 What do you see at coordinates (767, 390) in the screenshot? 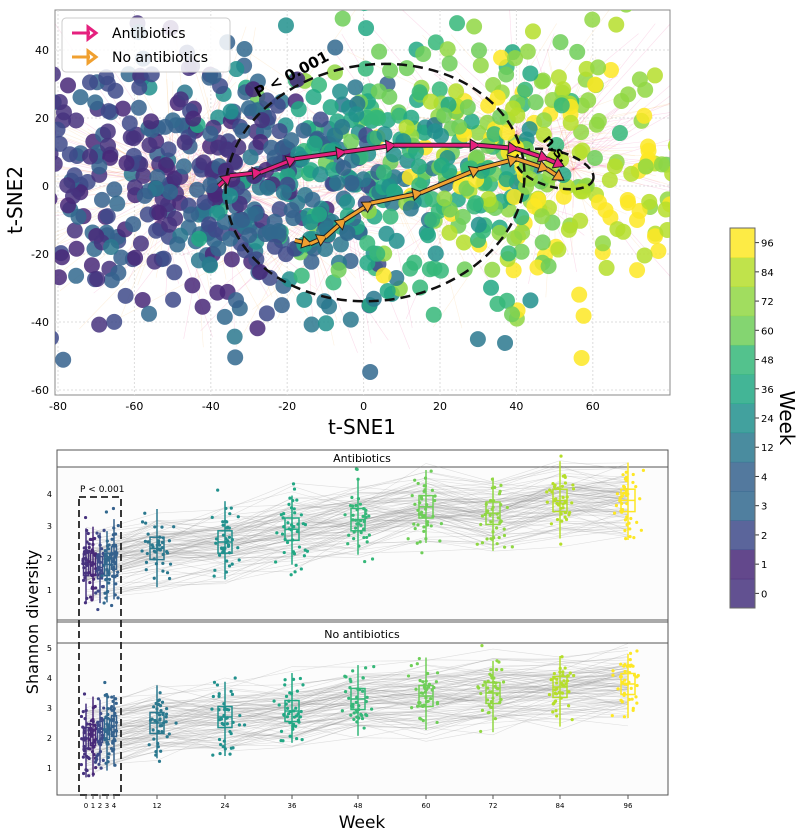
I see `colorbar-tick-label: 36` at bounding box center [767, 390].